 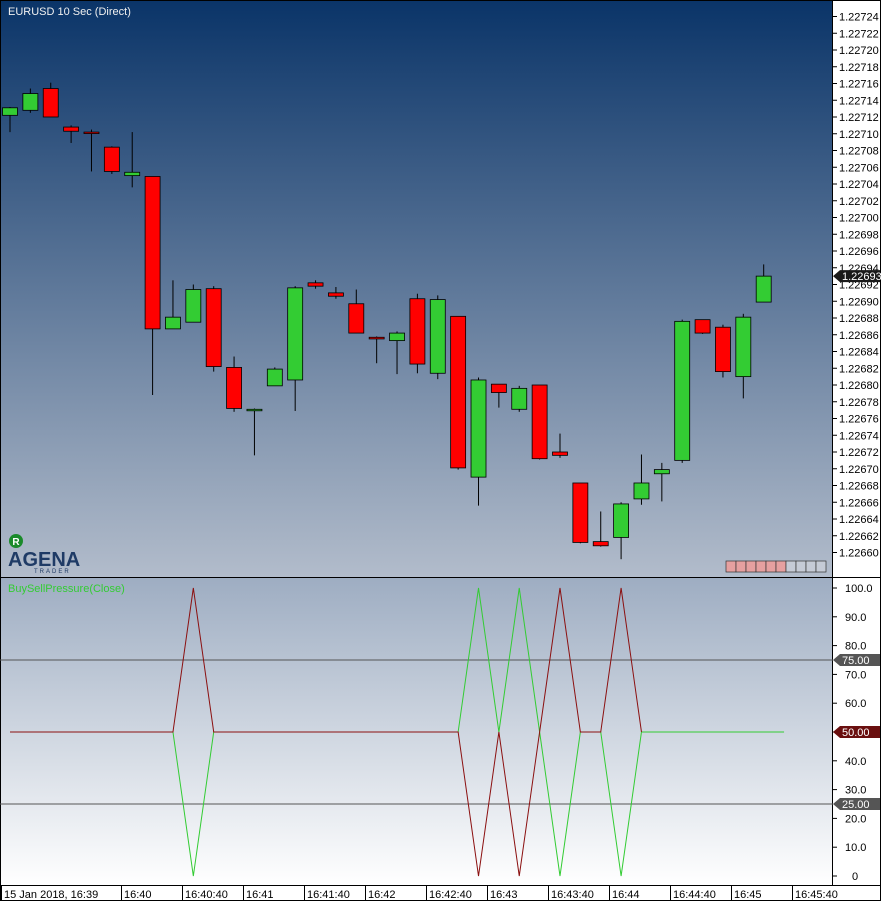 I want to click on price-tick-label: 1.22686, so click(x=859, y=336).